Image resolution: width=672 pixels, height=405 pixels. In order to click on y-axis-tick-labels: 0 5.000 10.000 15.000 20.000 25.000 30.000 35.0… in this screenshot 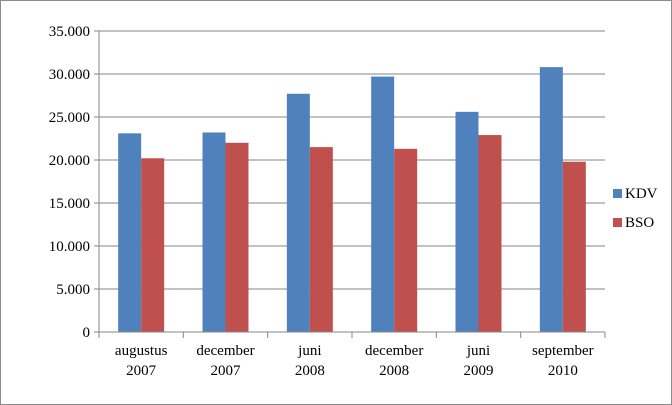, I will do `click(74, 182)`.